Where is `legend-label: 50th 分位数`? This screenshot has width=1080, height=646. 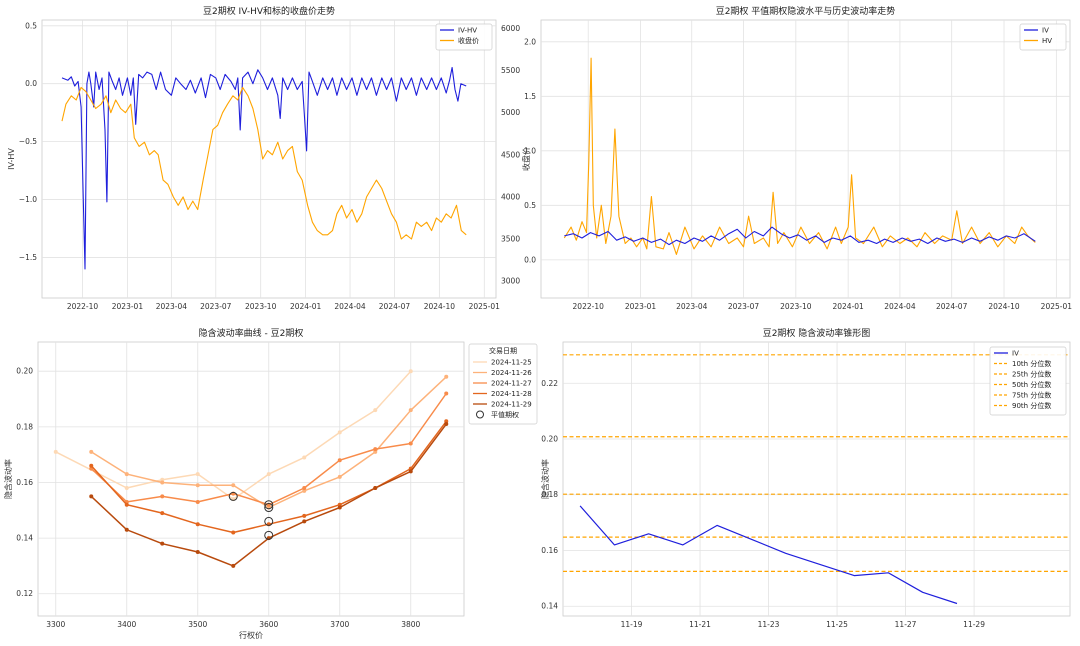
legend-label: 50th 分位数 is located at coordinates (1031, 384).